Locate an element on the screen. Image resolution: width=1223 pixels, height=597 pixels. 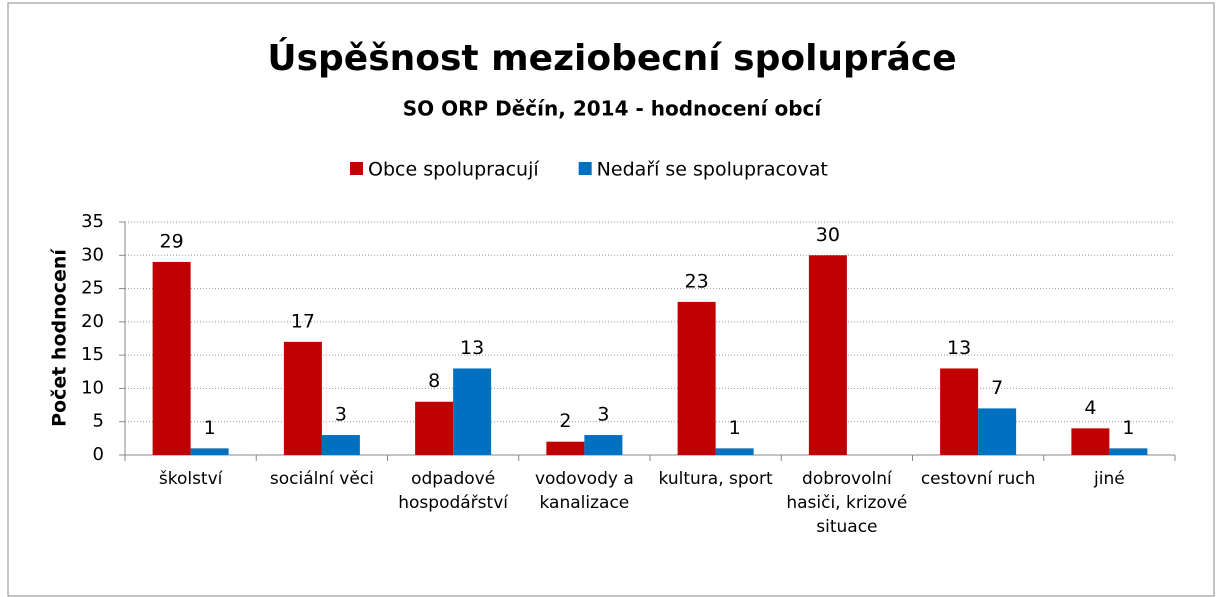
data-label: 2 is located at coordinates (565, 421).